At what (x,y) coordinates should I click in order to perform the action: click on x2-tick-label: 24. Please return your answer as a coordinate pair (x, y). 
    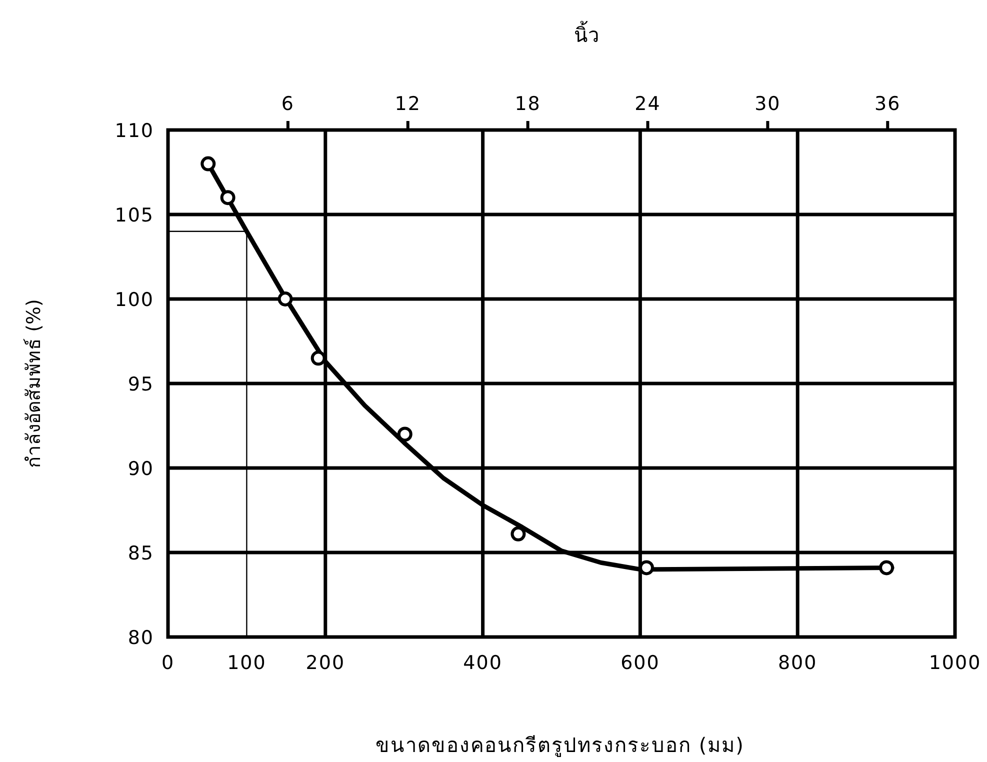
    Looking at the image, I should click on (647, 104).